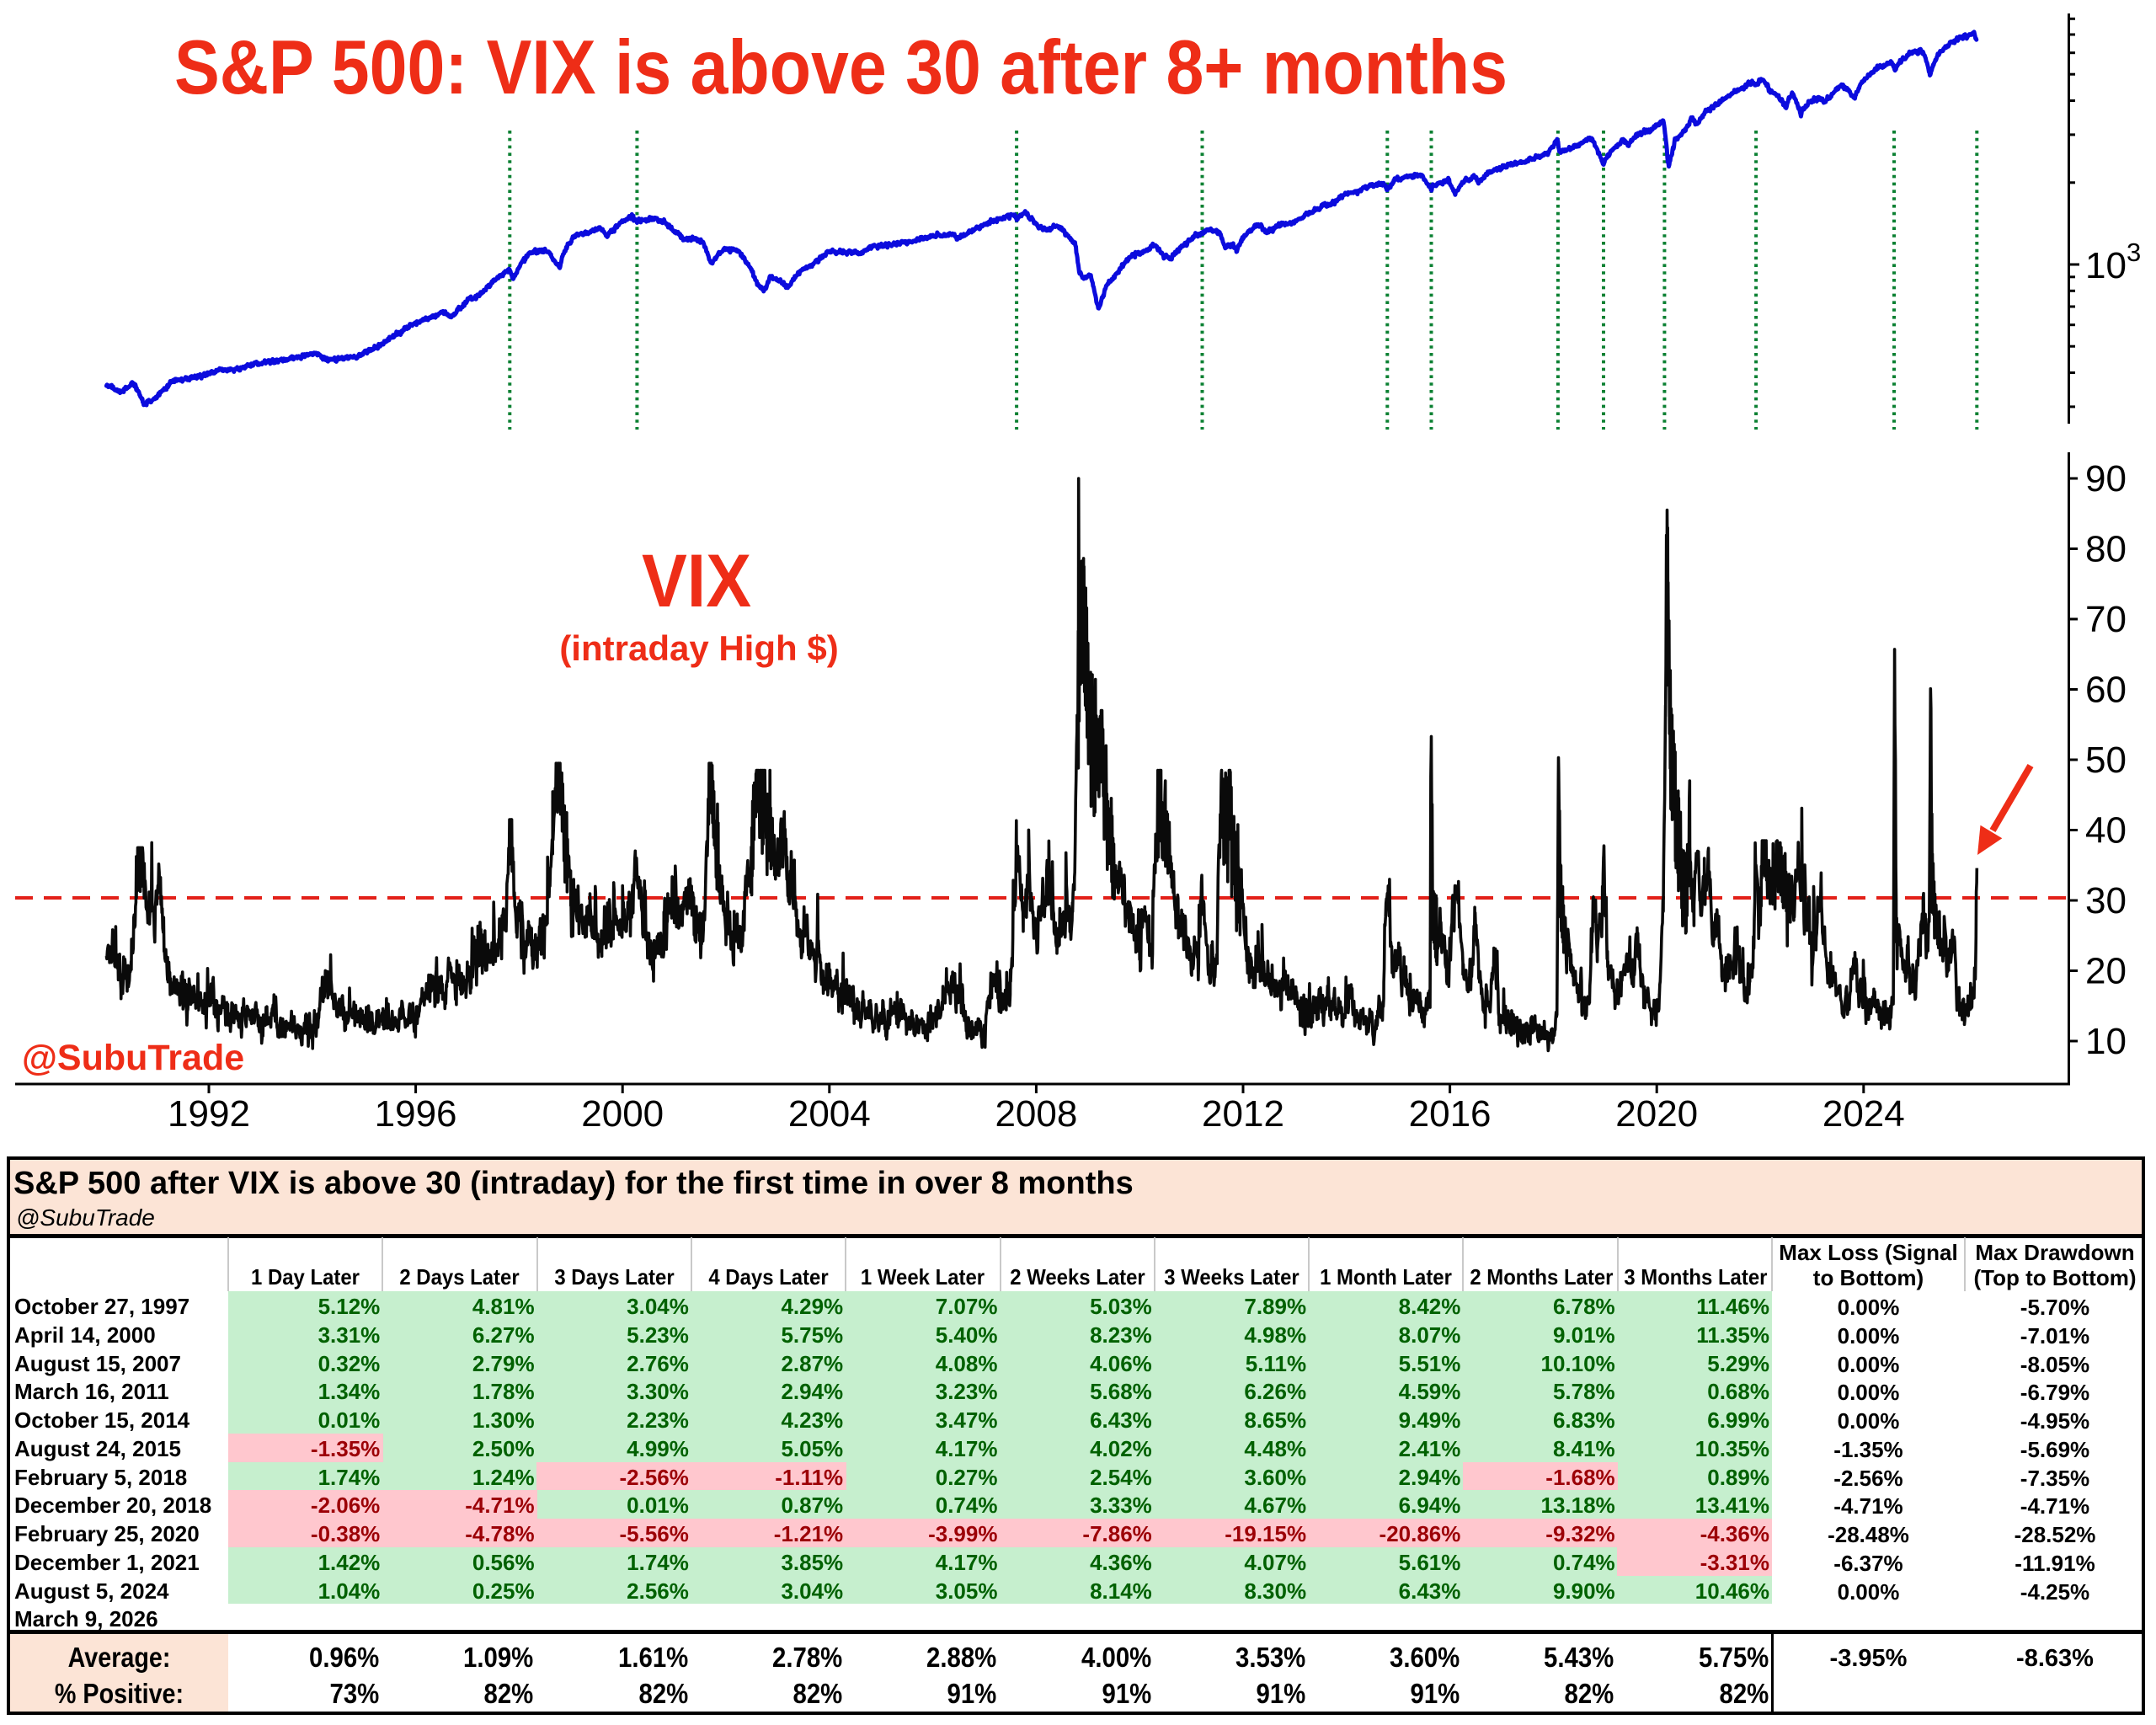 This screenshot has height=1725, width=2156. Describe the element at coordinates (829, 1114) in the screenshot. I see `svg-text: 2004` at that location.